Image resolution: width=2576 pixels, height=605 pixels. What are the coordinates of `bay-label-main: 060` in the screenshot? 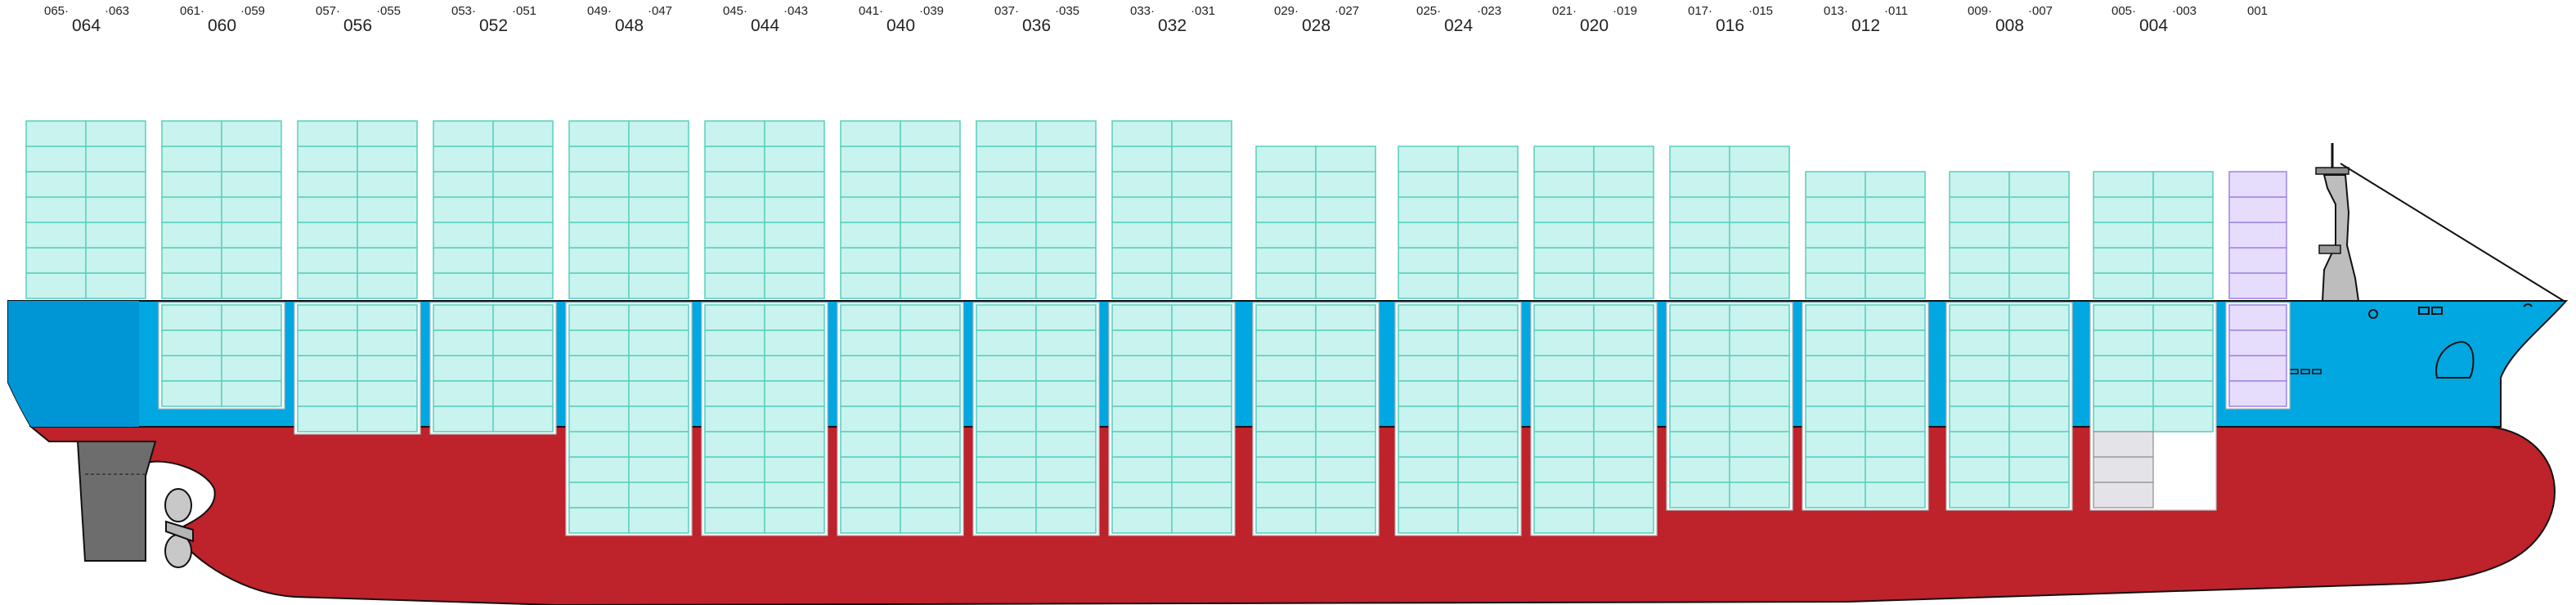 It's located at (222, 25).